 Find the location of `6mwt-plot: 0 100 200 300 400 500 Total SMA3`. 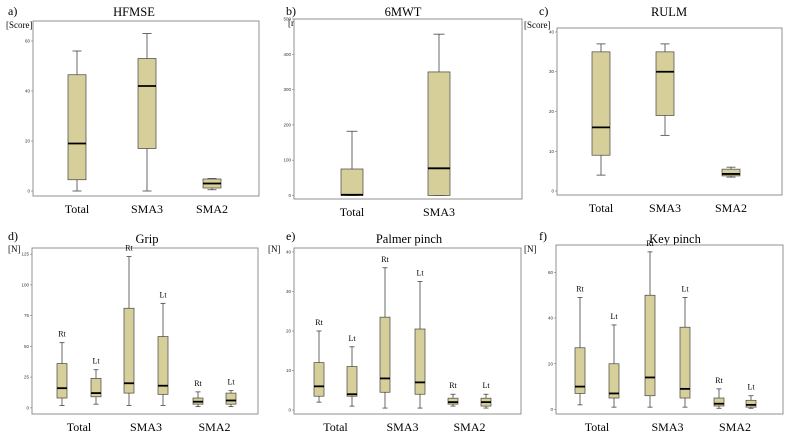

6mwt-plot: 0 100 200 300 400 500 Total SMA3 is located at coordinates (403, 118).